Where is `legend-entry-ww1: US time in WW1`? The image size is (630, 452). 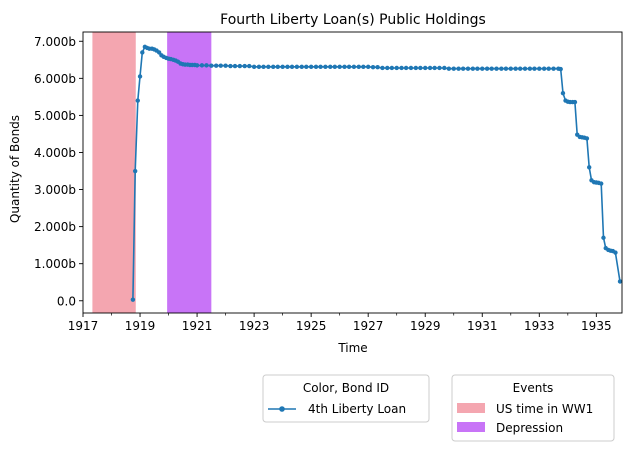
legend-entry-ww1: US time in WW1 is located at coordinates (544, 409).